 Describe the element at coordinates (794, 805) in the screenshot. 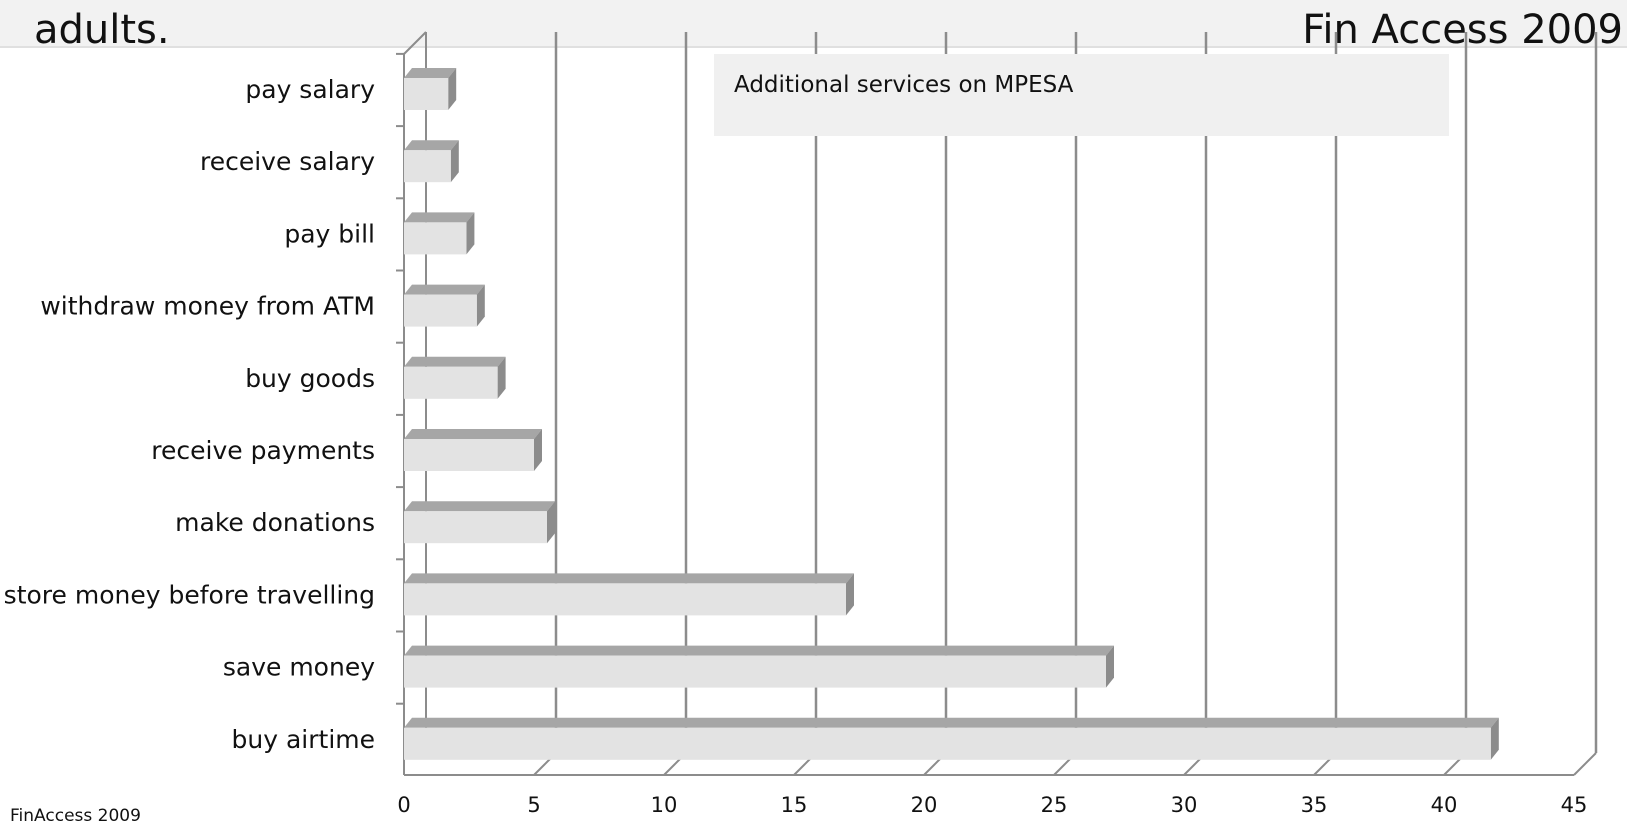

I see `x-tick-label: 15` at that location.